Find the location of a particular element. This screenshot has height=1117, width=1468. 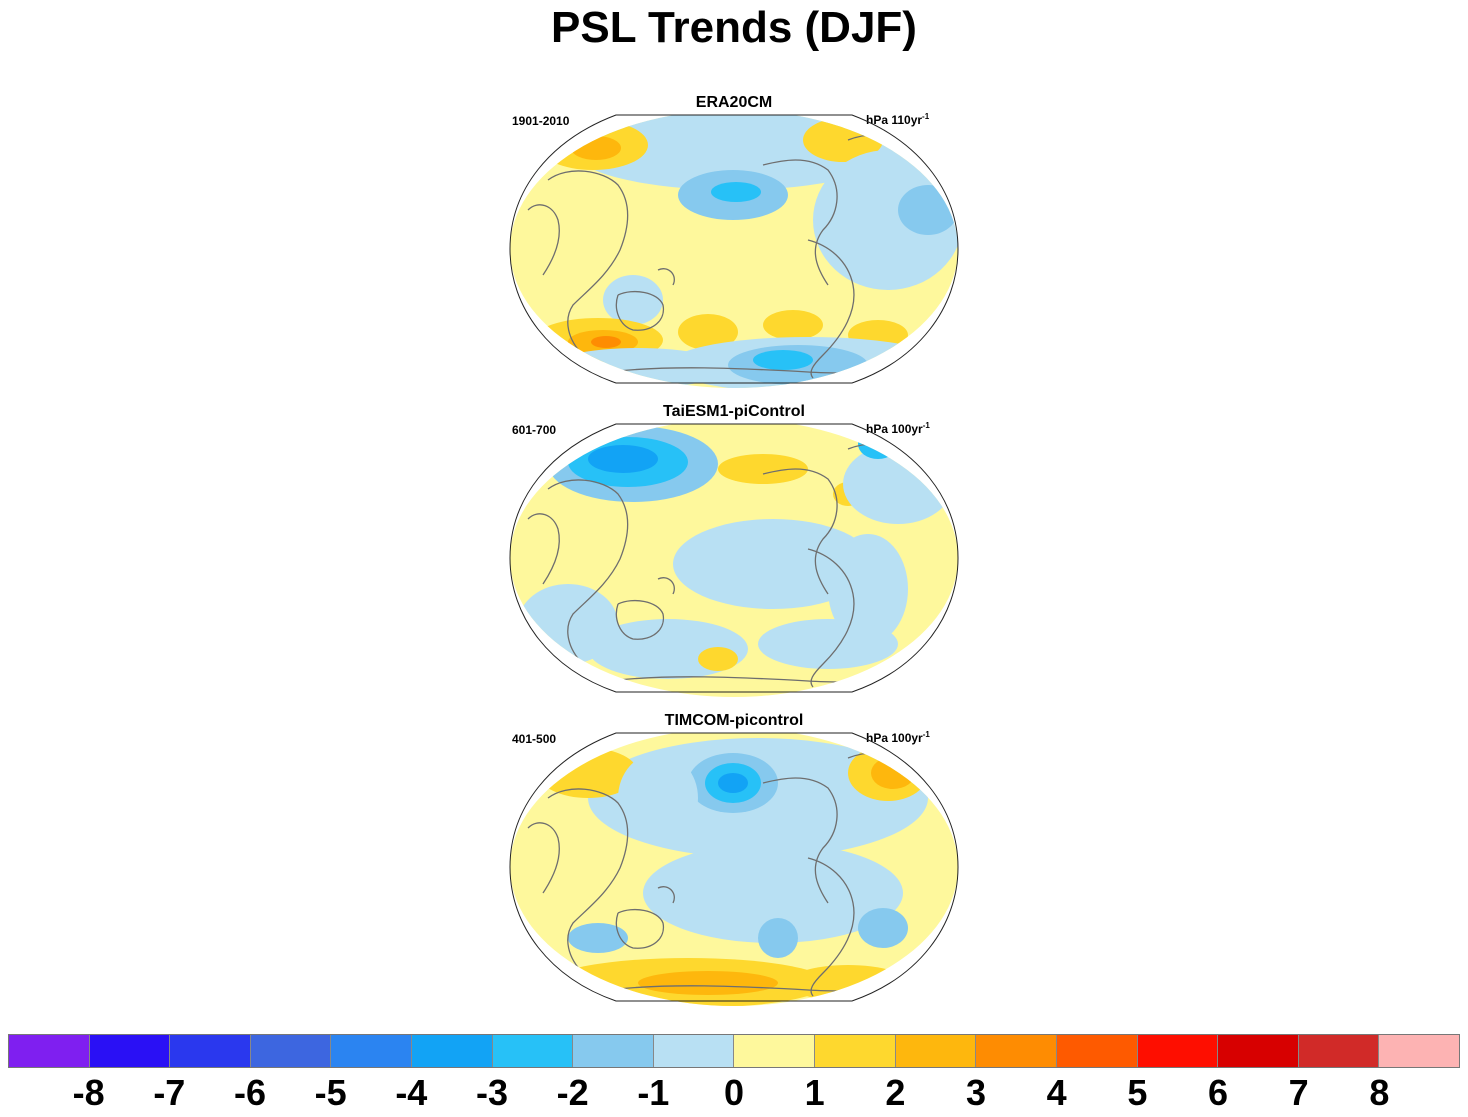

colorbar-tick-label: -4 is located at coordinates (411, 1092).